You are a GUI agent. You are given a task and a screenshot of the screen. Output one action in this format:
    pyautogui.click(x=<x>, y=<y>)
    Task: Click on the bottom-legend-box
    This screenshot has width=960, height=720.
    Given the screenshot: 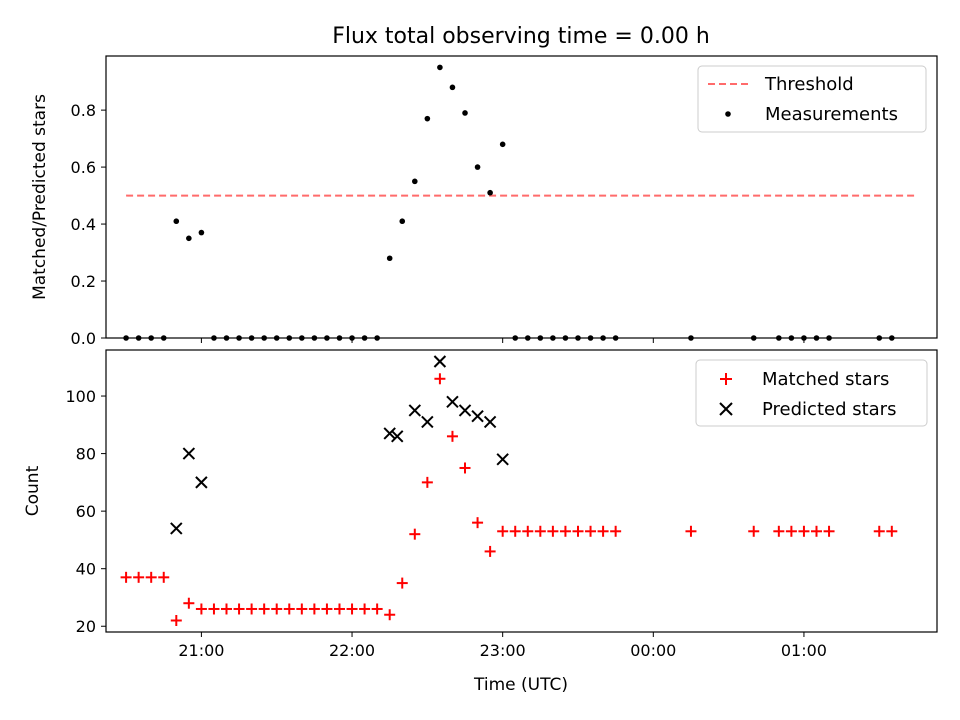 What is the action you would take?
    pyautogui.click(x=811, y=393)
    